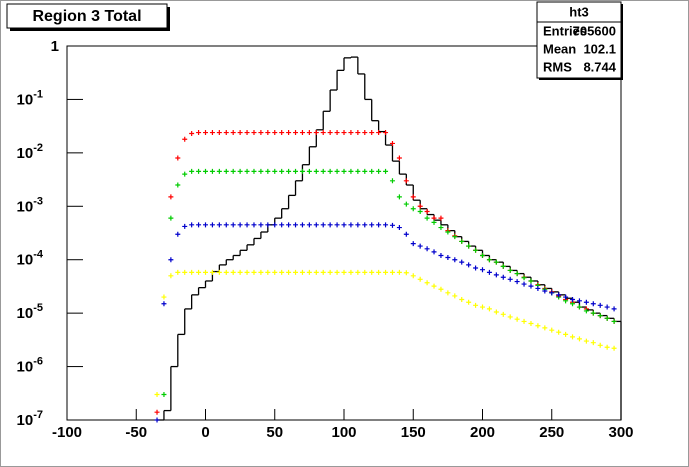  What do you see at coordinates (67, 432) in the screenshot?
I see `x-tick-label: -100` at bounding box center [67, 432].